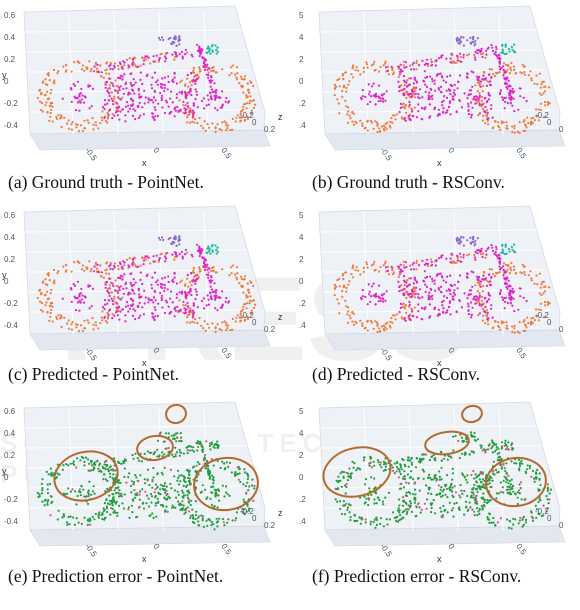 The image size is (580, 610). Describe the element at coordinates (106, 182) in the screenshot. I see `caption-a: (a) Ground truth - PointNet.` at that location.